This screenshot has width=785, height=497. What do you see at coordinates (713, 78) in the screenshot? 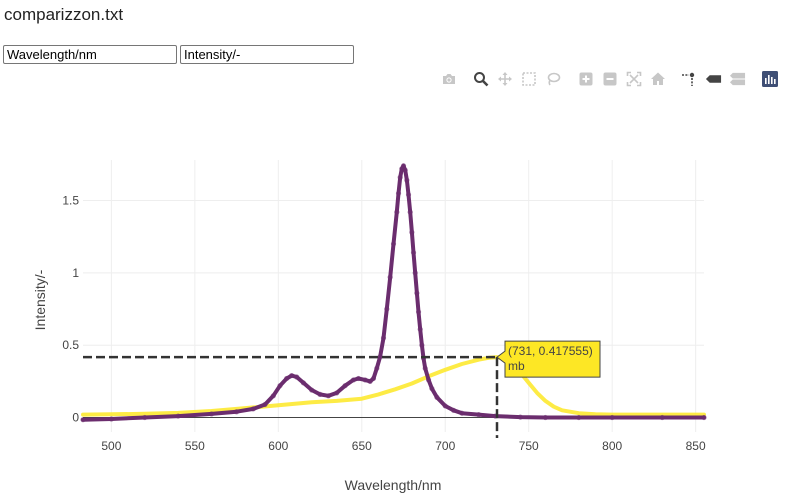
I see `hover-closest-icon` at bounding box center [713, 78].